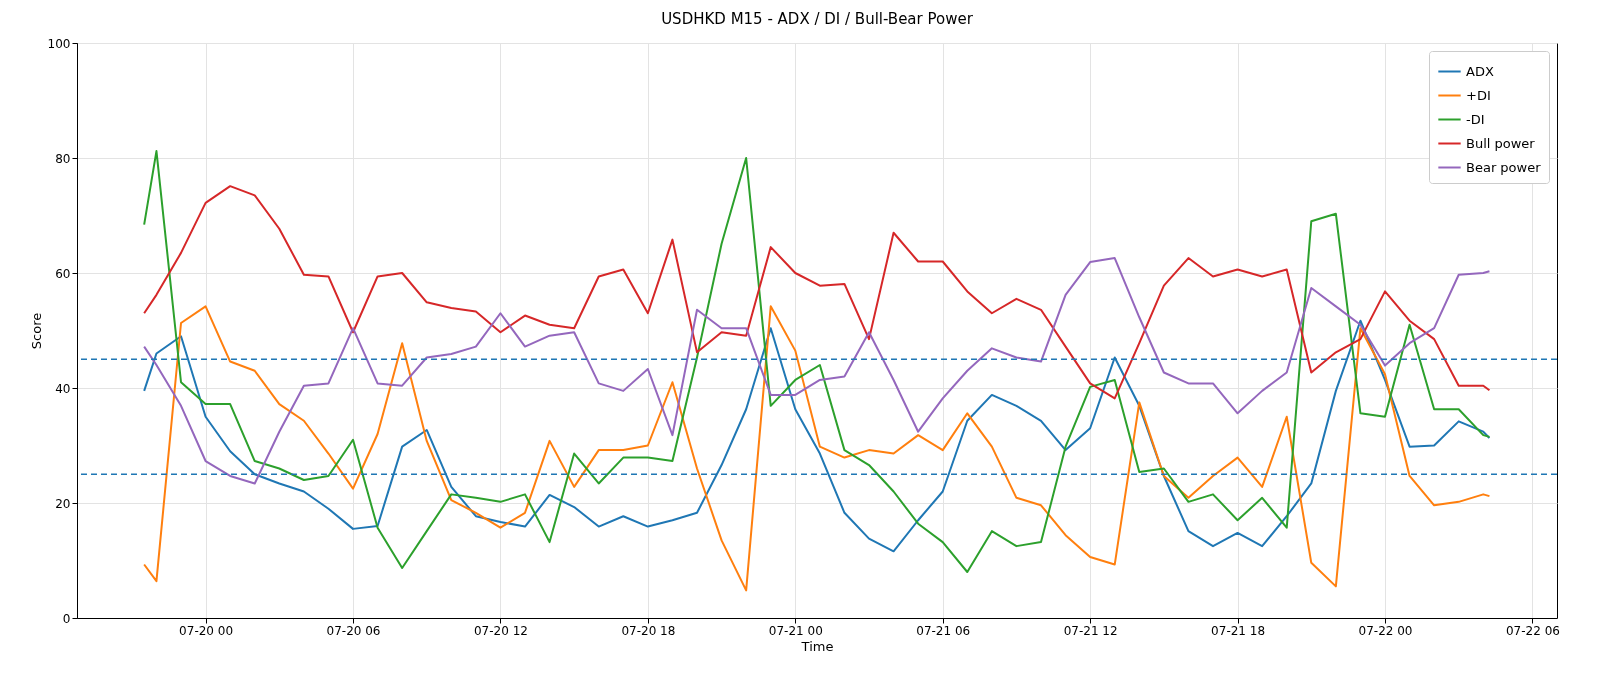  I want to click on x-axis-title: Time, so click(817, 646).